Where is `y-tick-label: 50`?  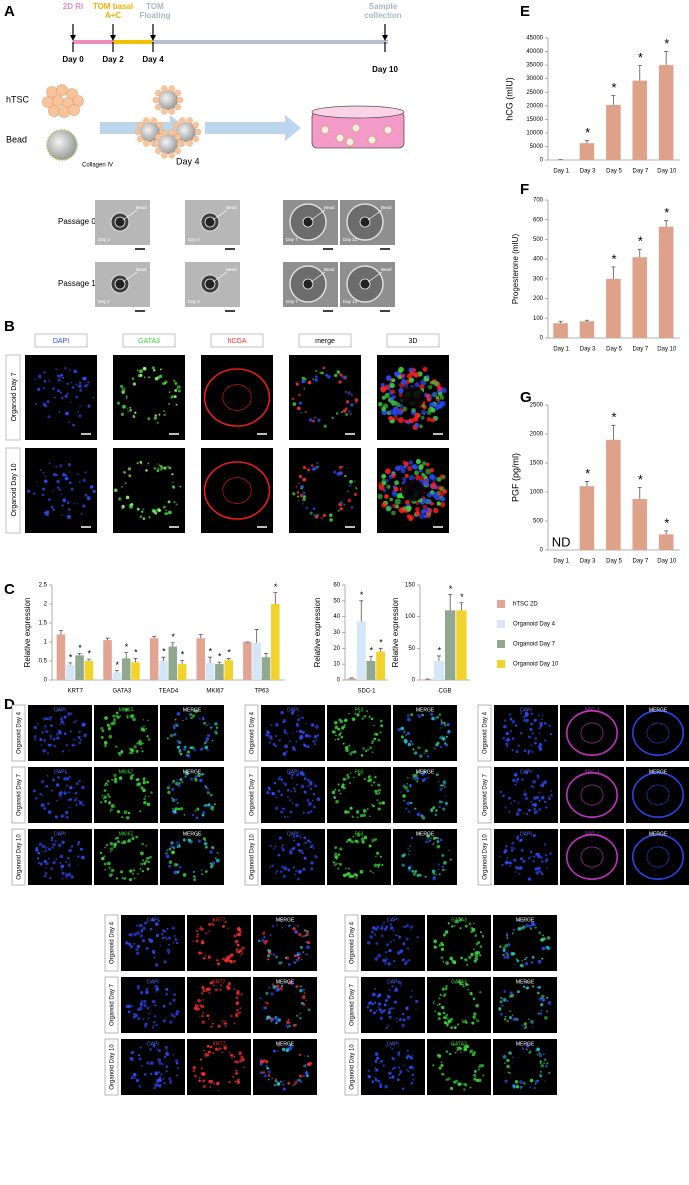
y-tick-label: 50 is located at coordinates (411, 649).